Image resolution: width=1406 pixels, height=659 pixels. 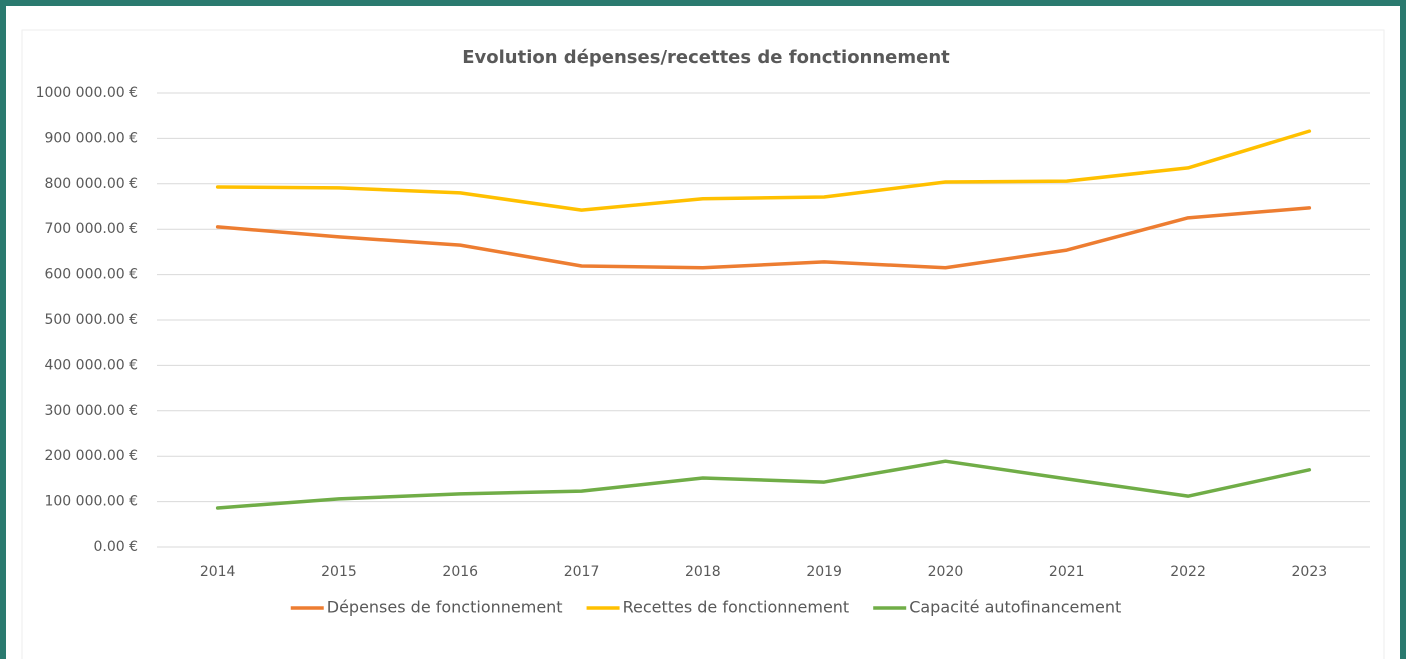 What do you see at coordinates (703, 572) in the screenshot?
I see `x-tick-label: 2018` at bounding box center [703, 572].